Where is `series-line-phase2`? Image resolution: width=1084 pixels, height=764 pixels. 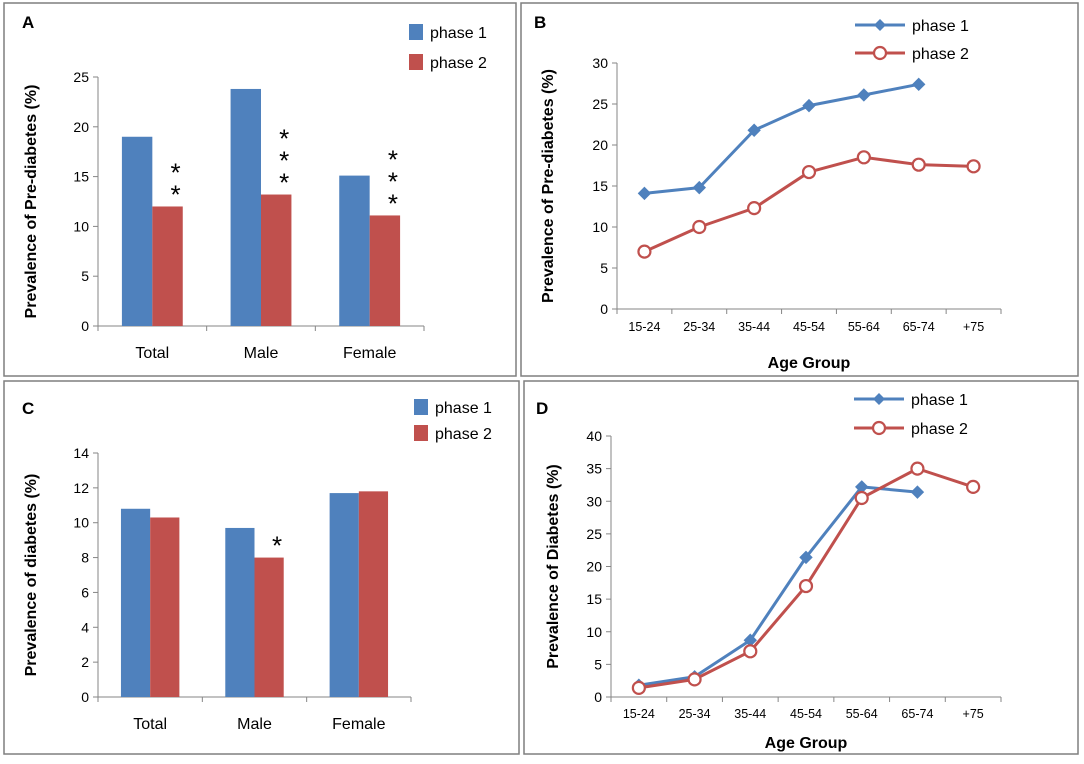
series-line-phase2 is located at coordinates (806, 578).